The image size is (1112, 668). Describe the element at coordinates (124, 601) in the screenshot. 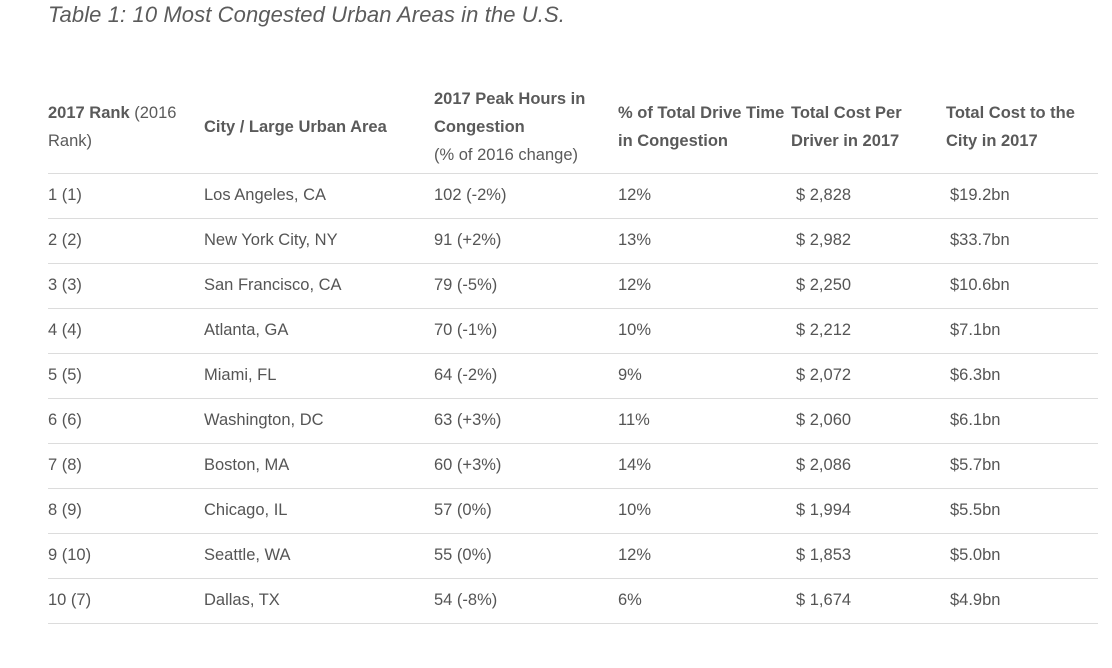

I see `cell-rank: 10 (7)` at that location.